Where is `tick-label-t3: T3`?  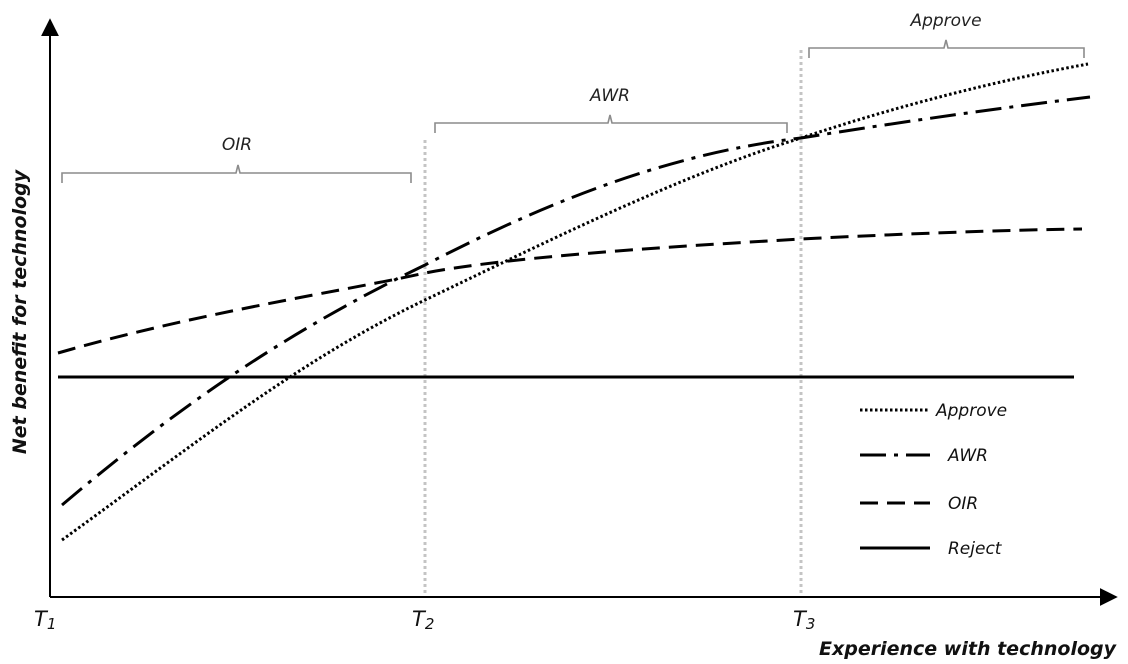
tick-label-t3: T3 is located at coordinates (804, 620).